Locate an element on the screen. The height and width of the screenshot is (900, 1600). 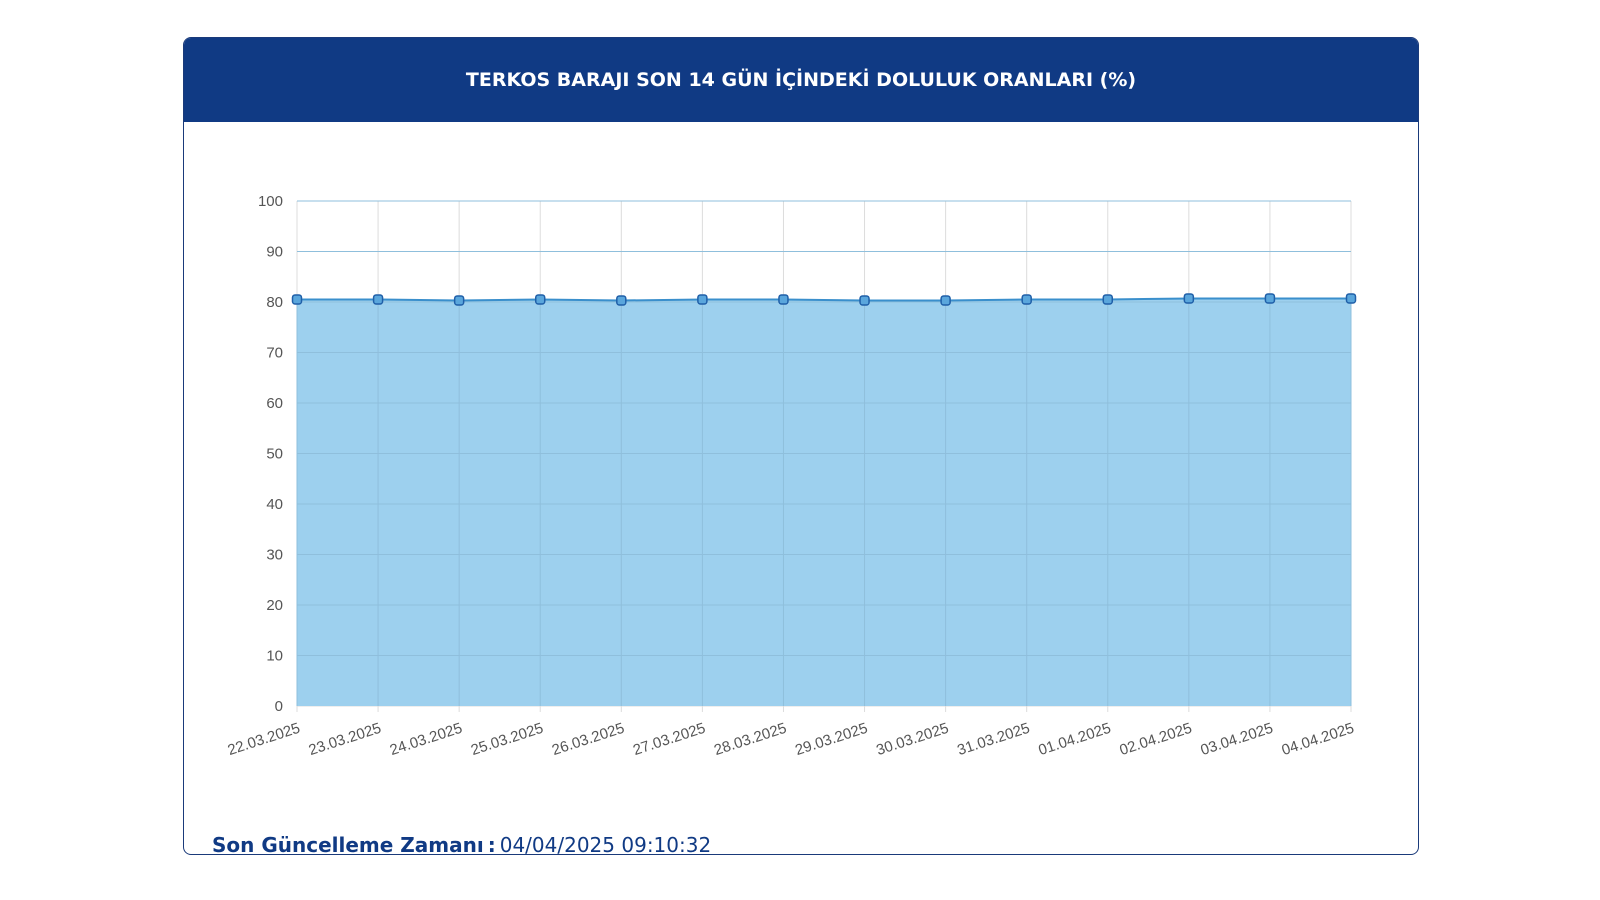
y-tick-label: 100 is located at coordinates (270, 201).